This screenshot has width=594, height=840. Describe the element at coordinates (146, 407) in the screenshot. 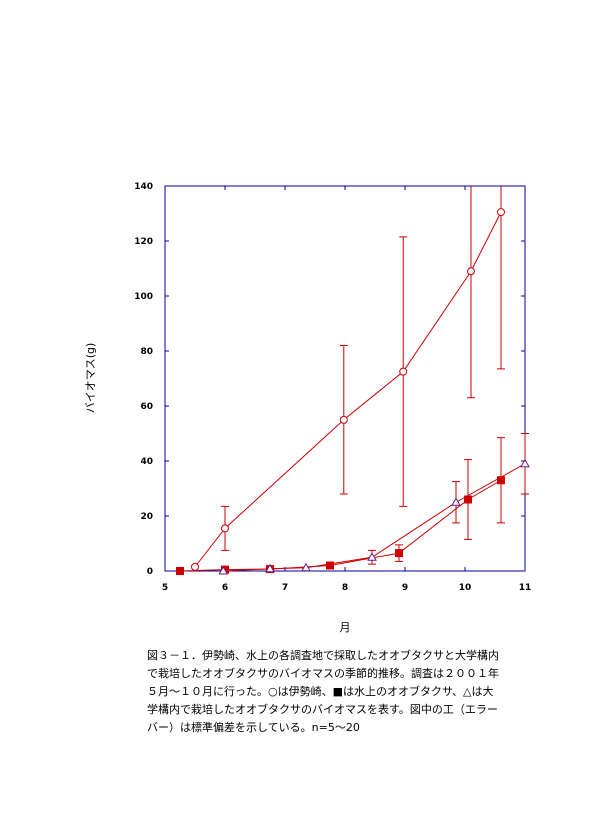

I see `y-tick-label: 60` at that location.